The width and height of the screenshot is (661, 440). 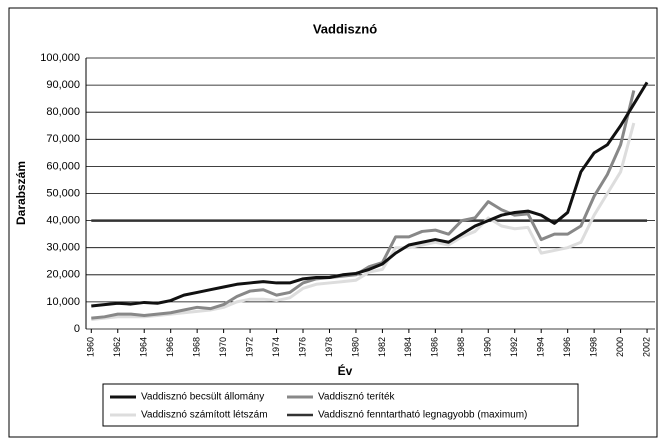 What do you see at coordinates (63, 302) in the screenshot?
I see `y-tick-label: 10,000` at bounding box center [63, 302].